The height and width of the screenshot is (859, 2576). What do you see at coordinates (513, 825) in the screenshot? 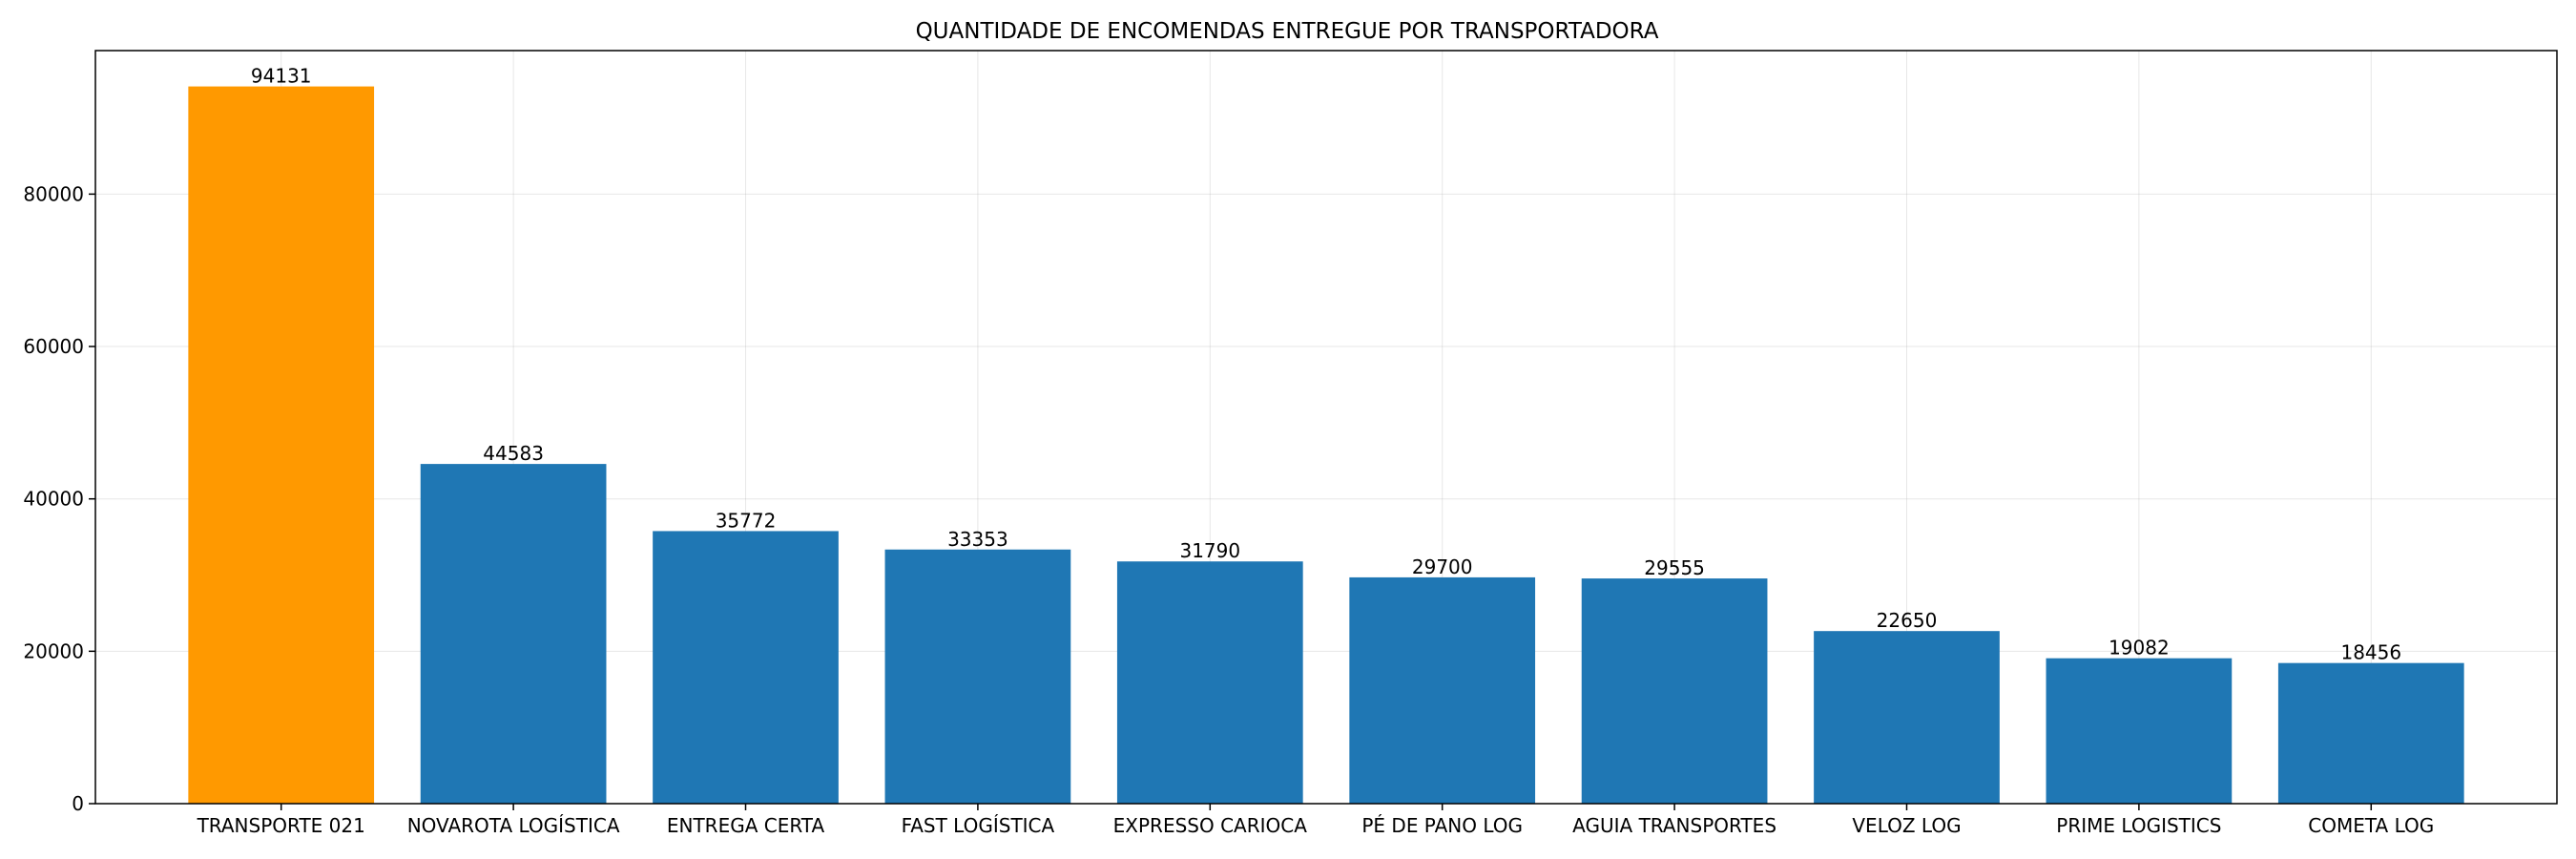
I see `x-tick-label-1: NOVAROTA LOGÍSTICA` at bounding box center [513, 825].